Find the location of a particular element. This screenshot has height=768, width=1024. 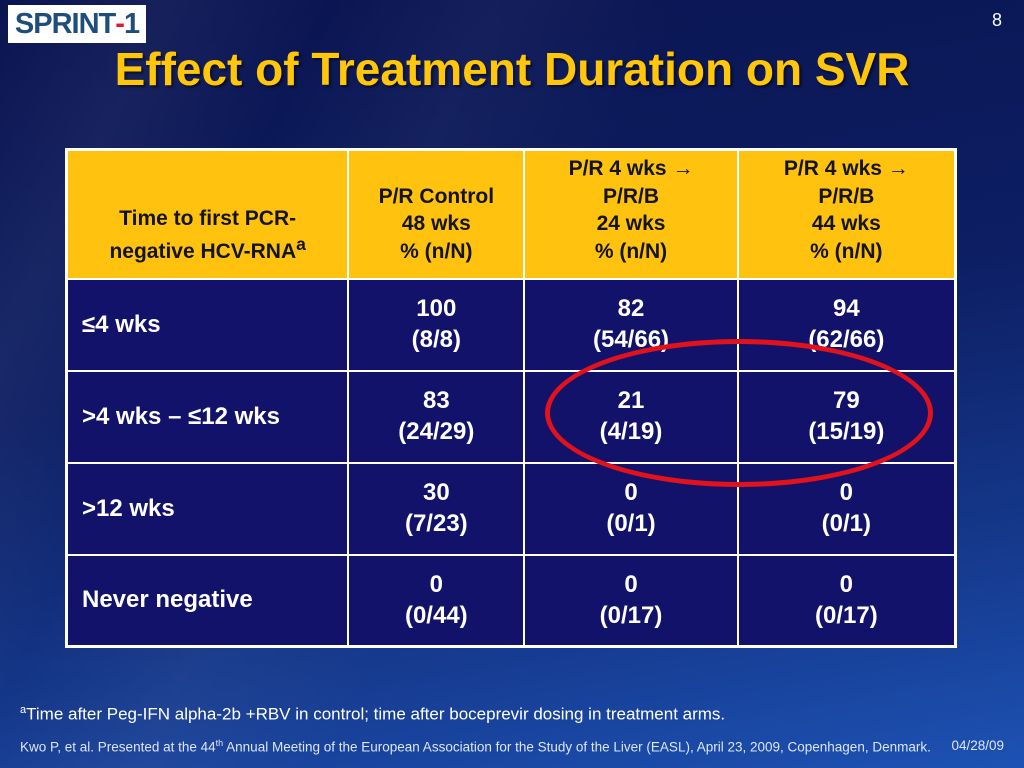

table-row: ≤4 wks 100 (8/8) 82 (54/66) 94 (62/66) is located at coordinates (511, 324).